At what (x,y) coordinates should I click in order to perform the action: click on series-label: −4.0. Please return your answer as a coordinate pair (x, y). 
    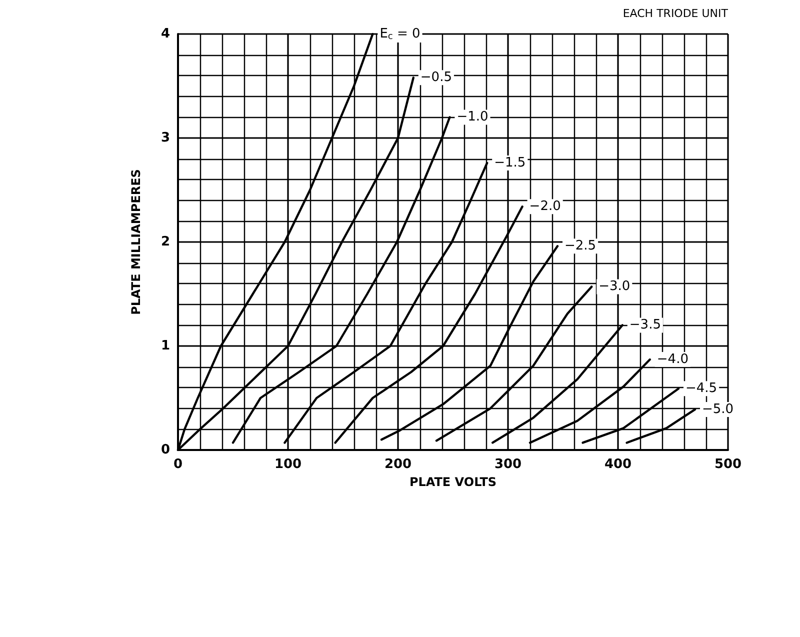
    Looking at the image, I should click on (672, 360).